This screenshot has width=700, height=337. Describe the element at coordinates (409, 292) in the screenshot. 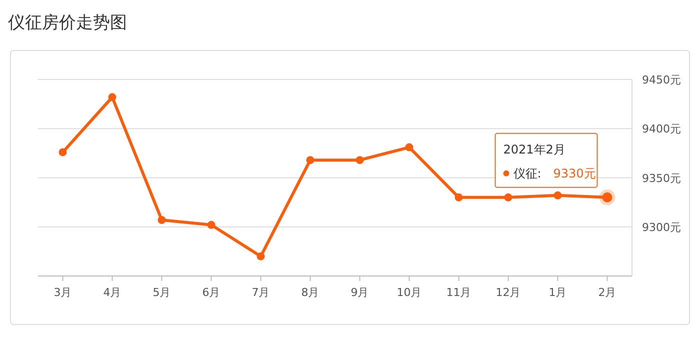

I see `x-tick-label: 10月` at that location.